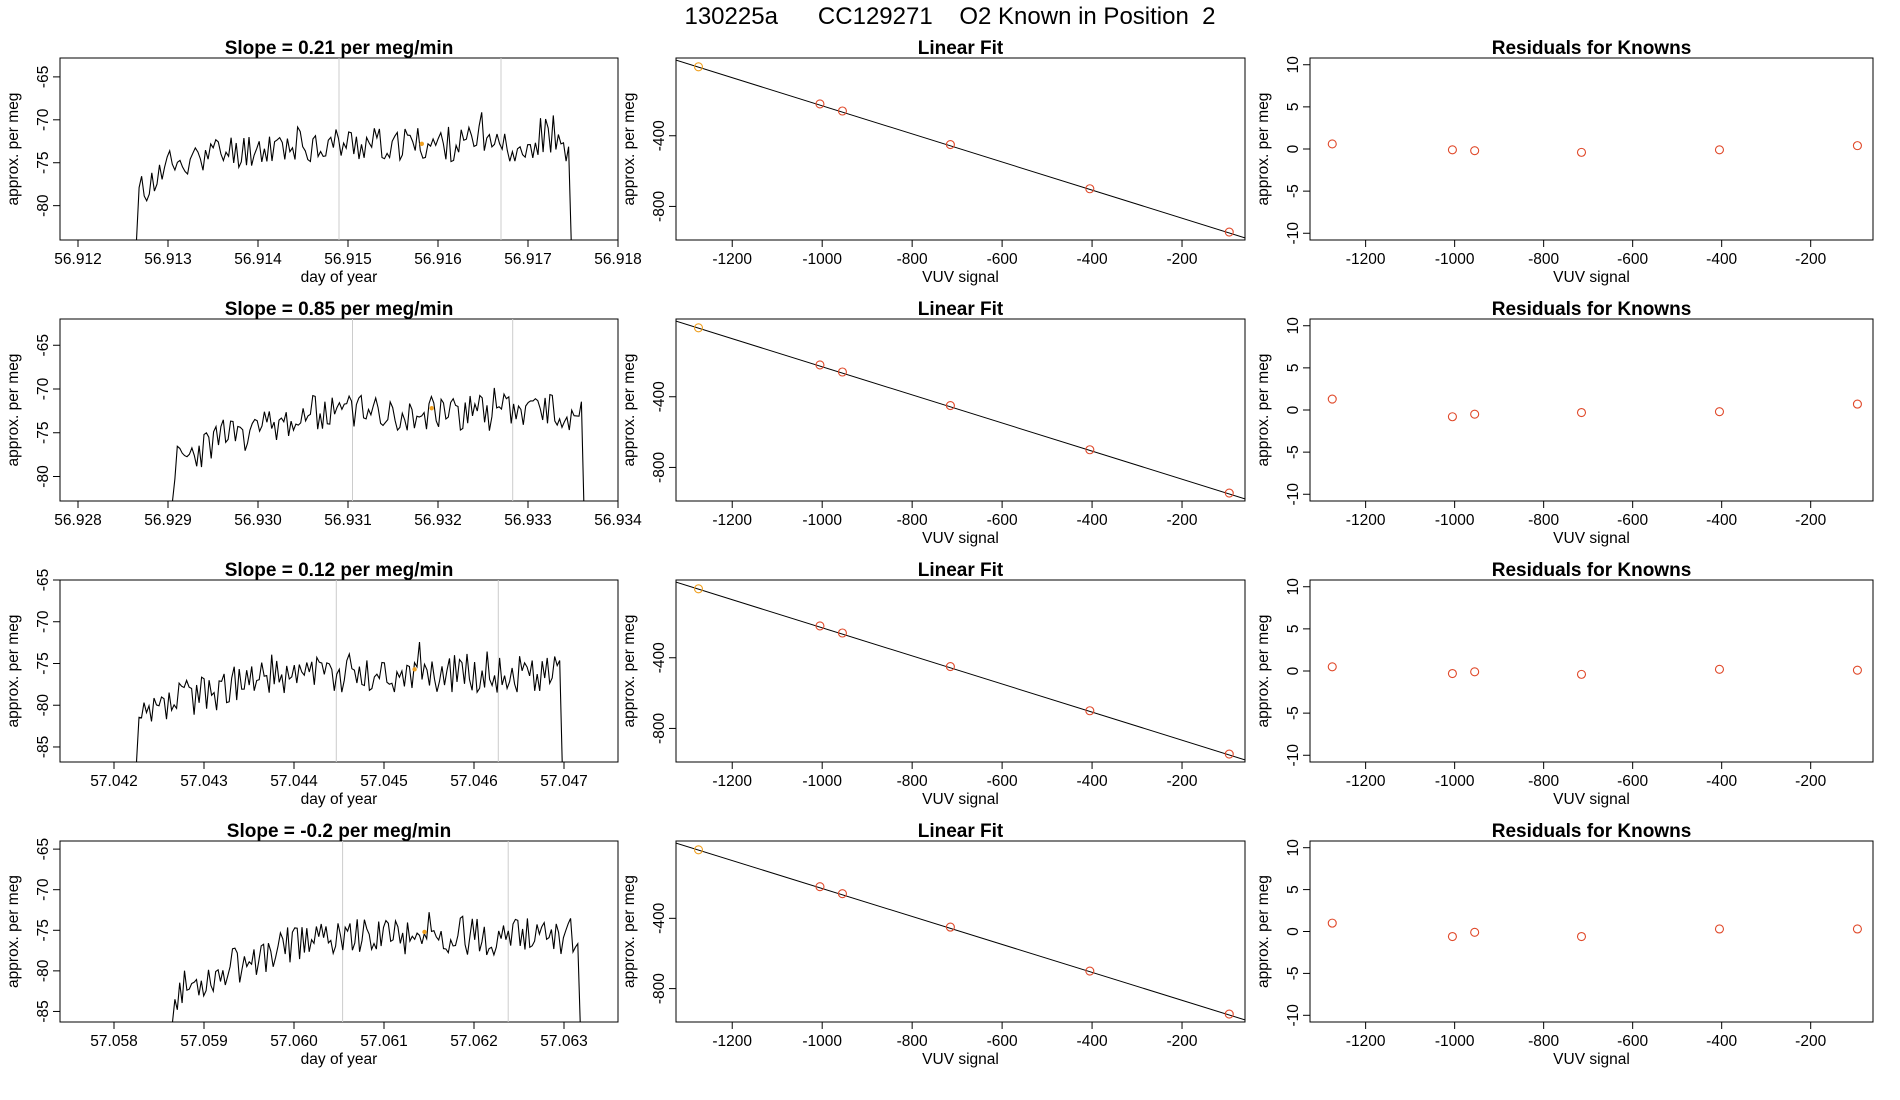 This screenshot has height=1100, width=1900. What do you see at coordinates (113, 781) in the screenshot?
I see `x-tick-label: 57.042` at bounding box center [113, 781].